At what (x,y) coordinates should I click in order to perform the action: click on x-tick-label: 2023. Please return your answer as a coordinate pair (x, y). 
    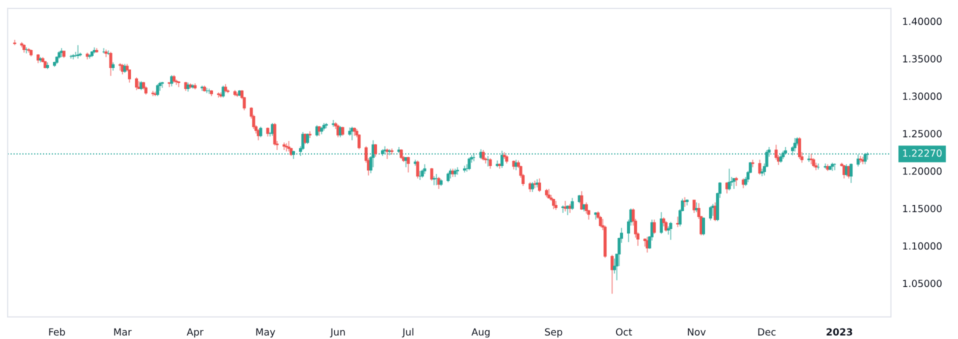
    Looking at the image, I should click on (839, 332).